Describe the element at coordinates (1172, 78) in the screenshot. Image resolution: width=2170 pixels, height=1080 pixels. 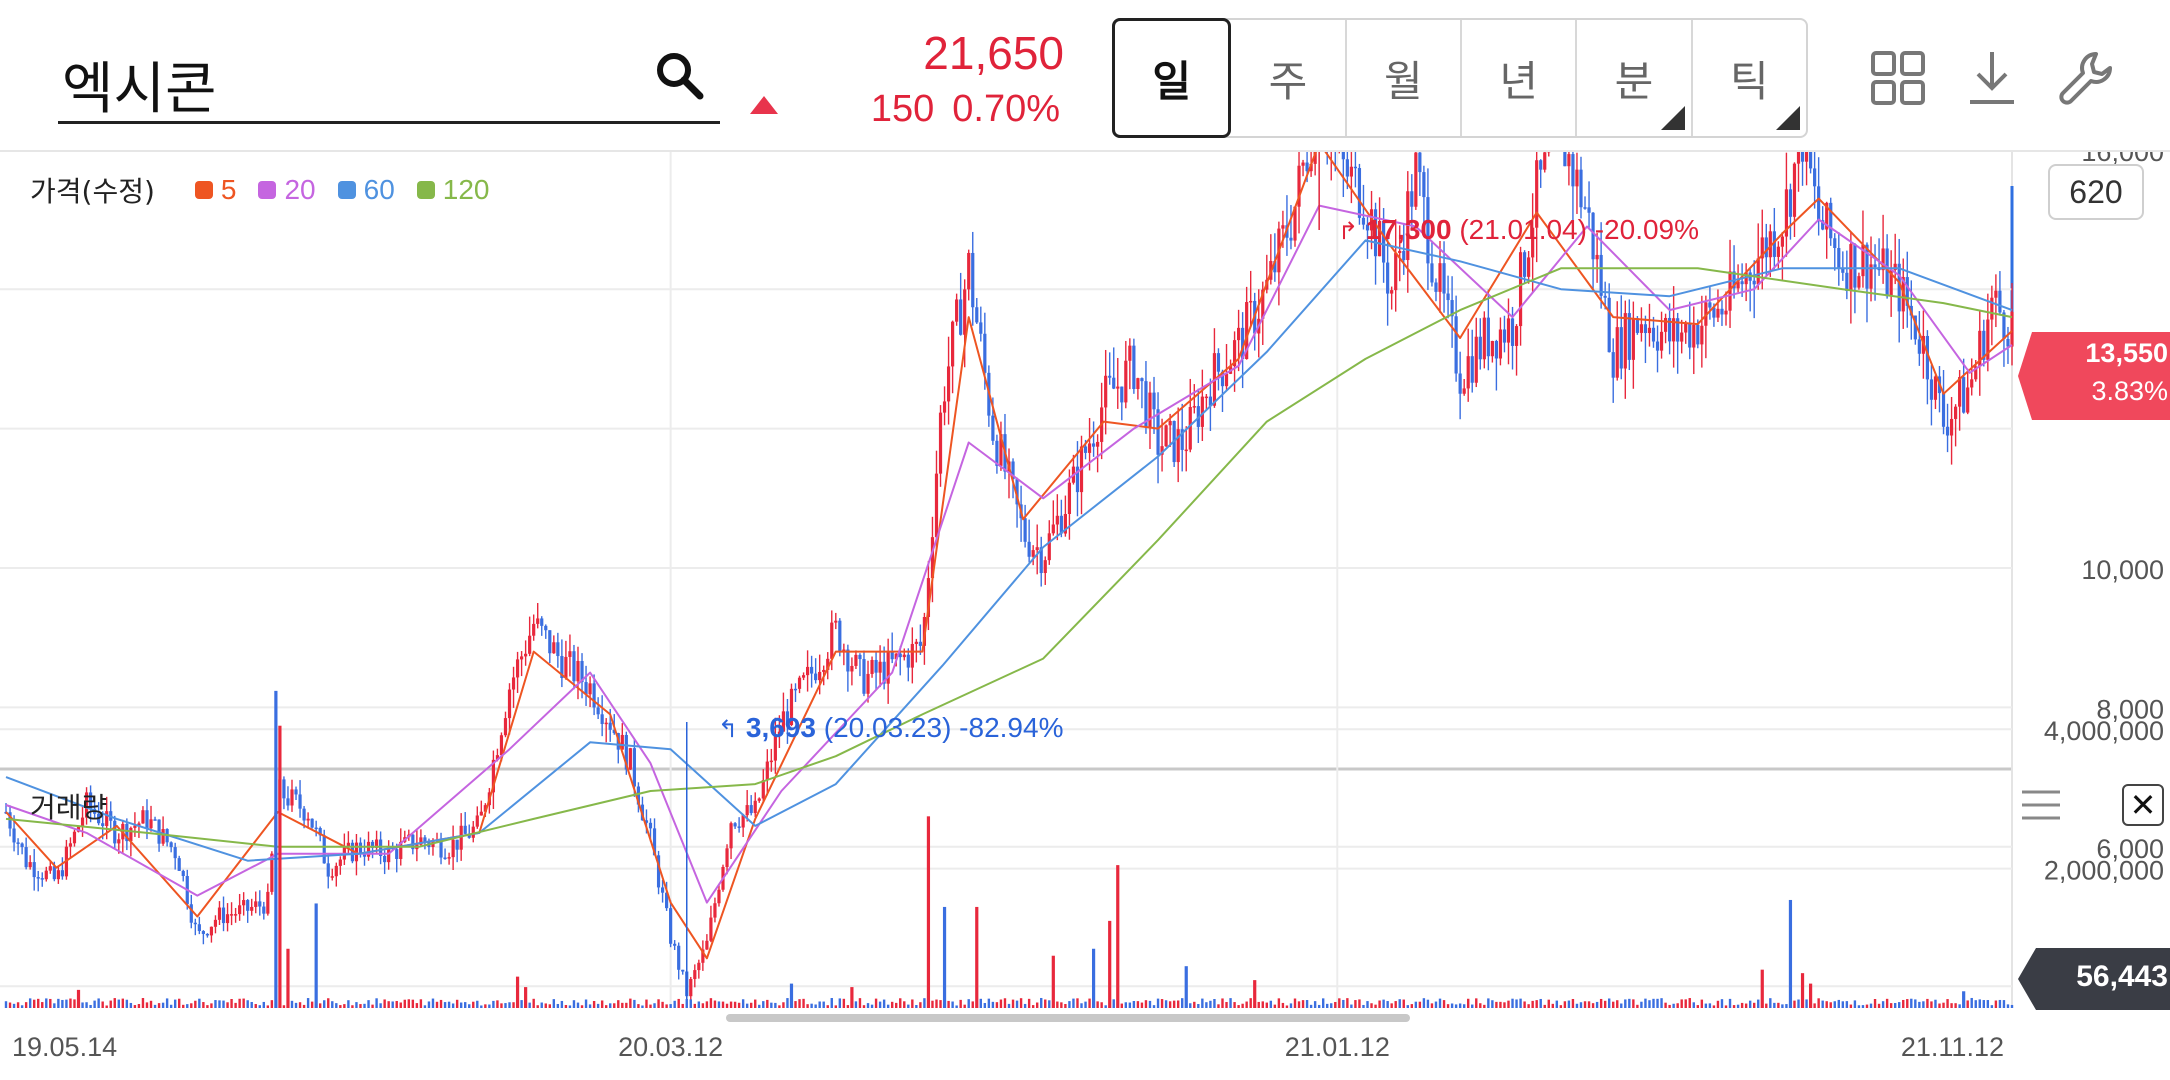
I see `period-tab-1: 일` at that location.